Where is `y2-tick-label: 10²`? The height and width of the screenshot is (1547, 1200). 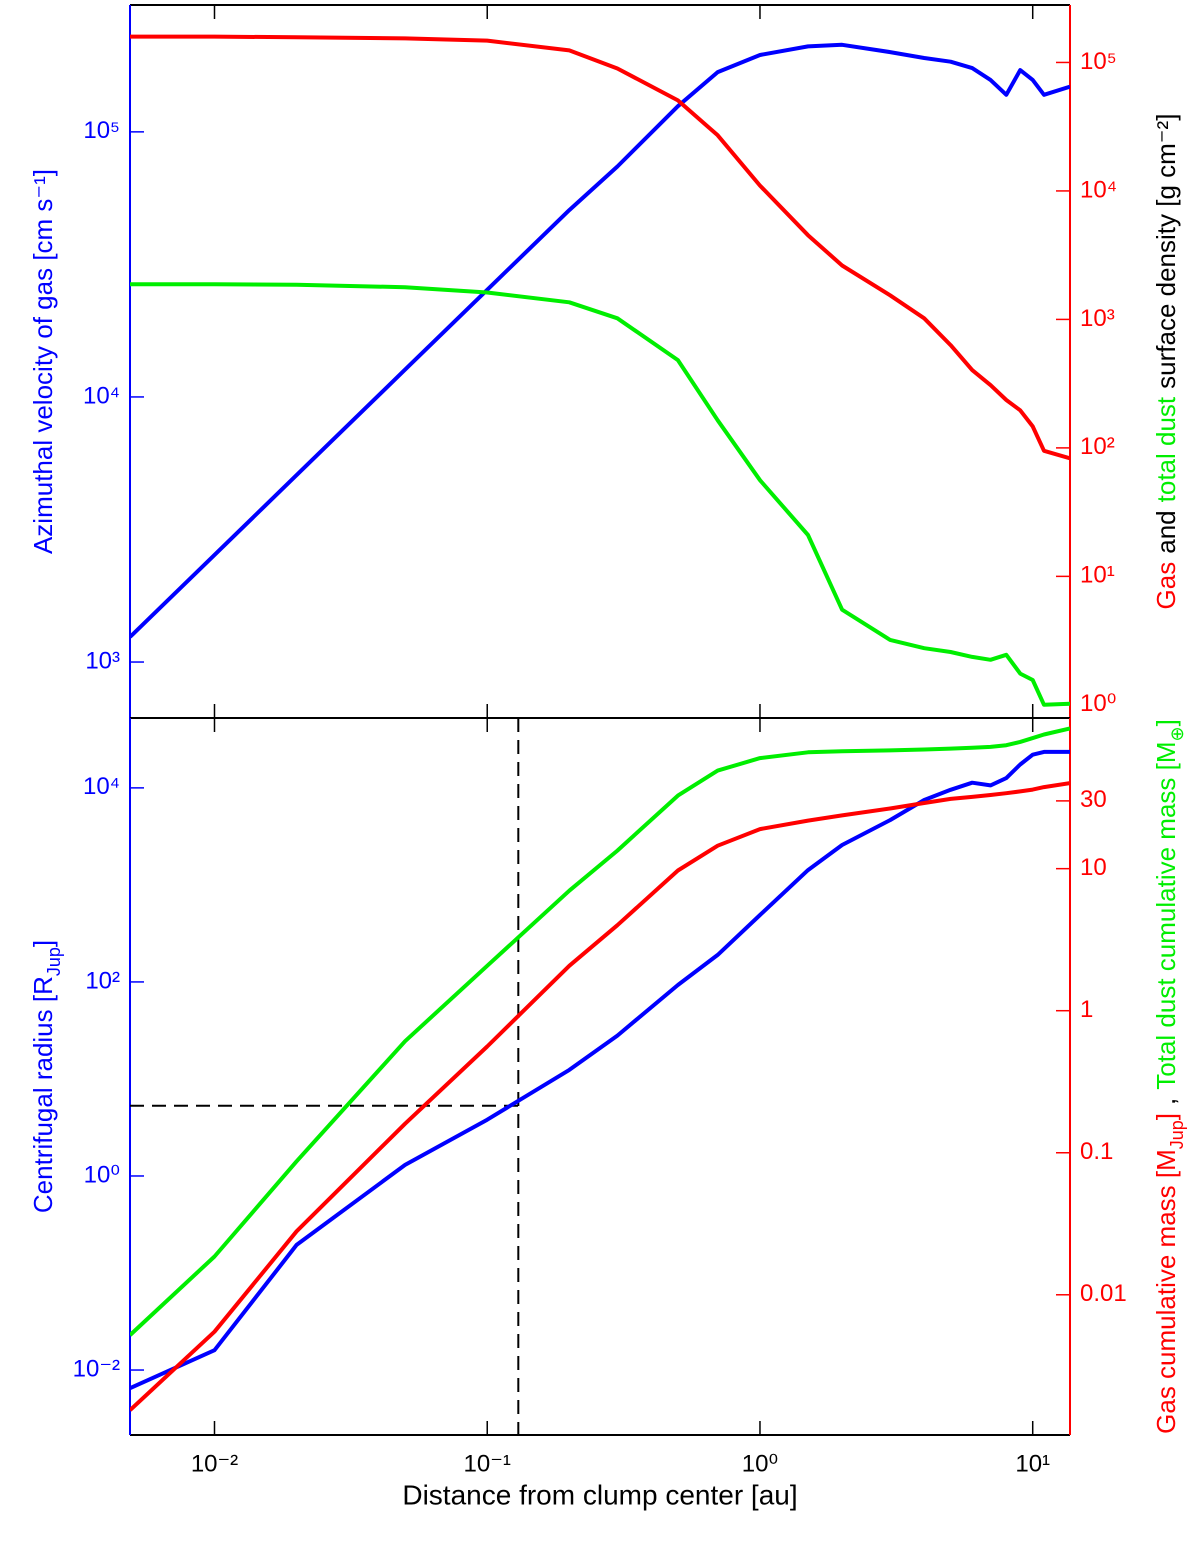 y2-tick-label: 10² is located at coordinates (1097, 446).